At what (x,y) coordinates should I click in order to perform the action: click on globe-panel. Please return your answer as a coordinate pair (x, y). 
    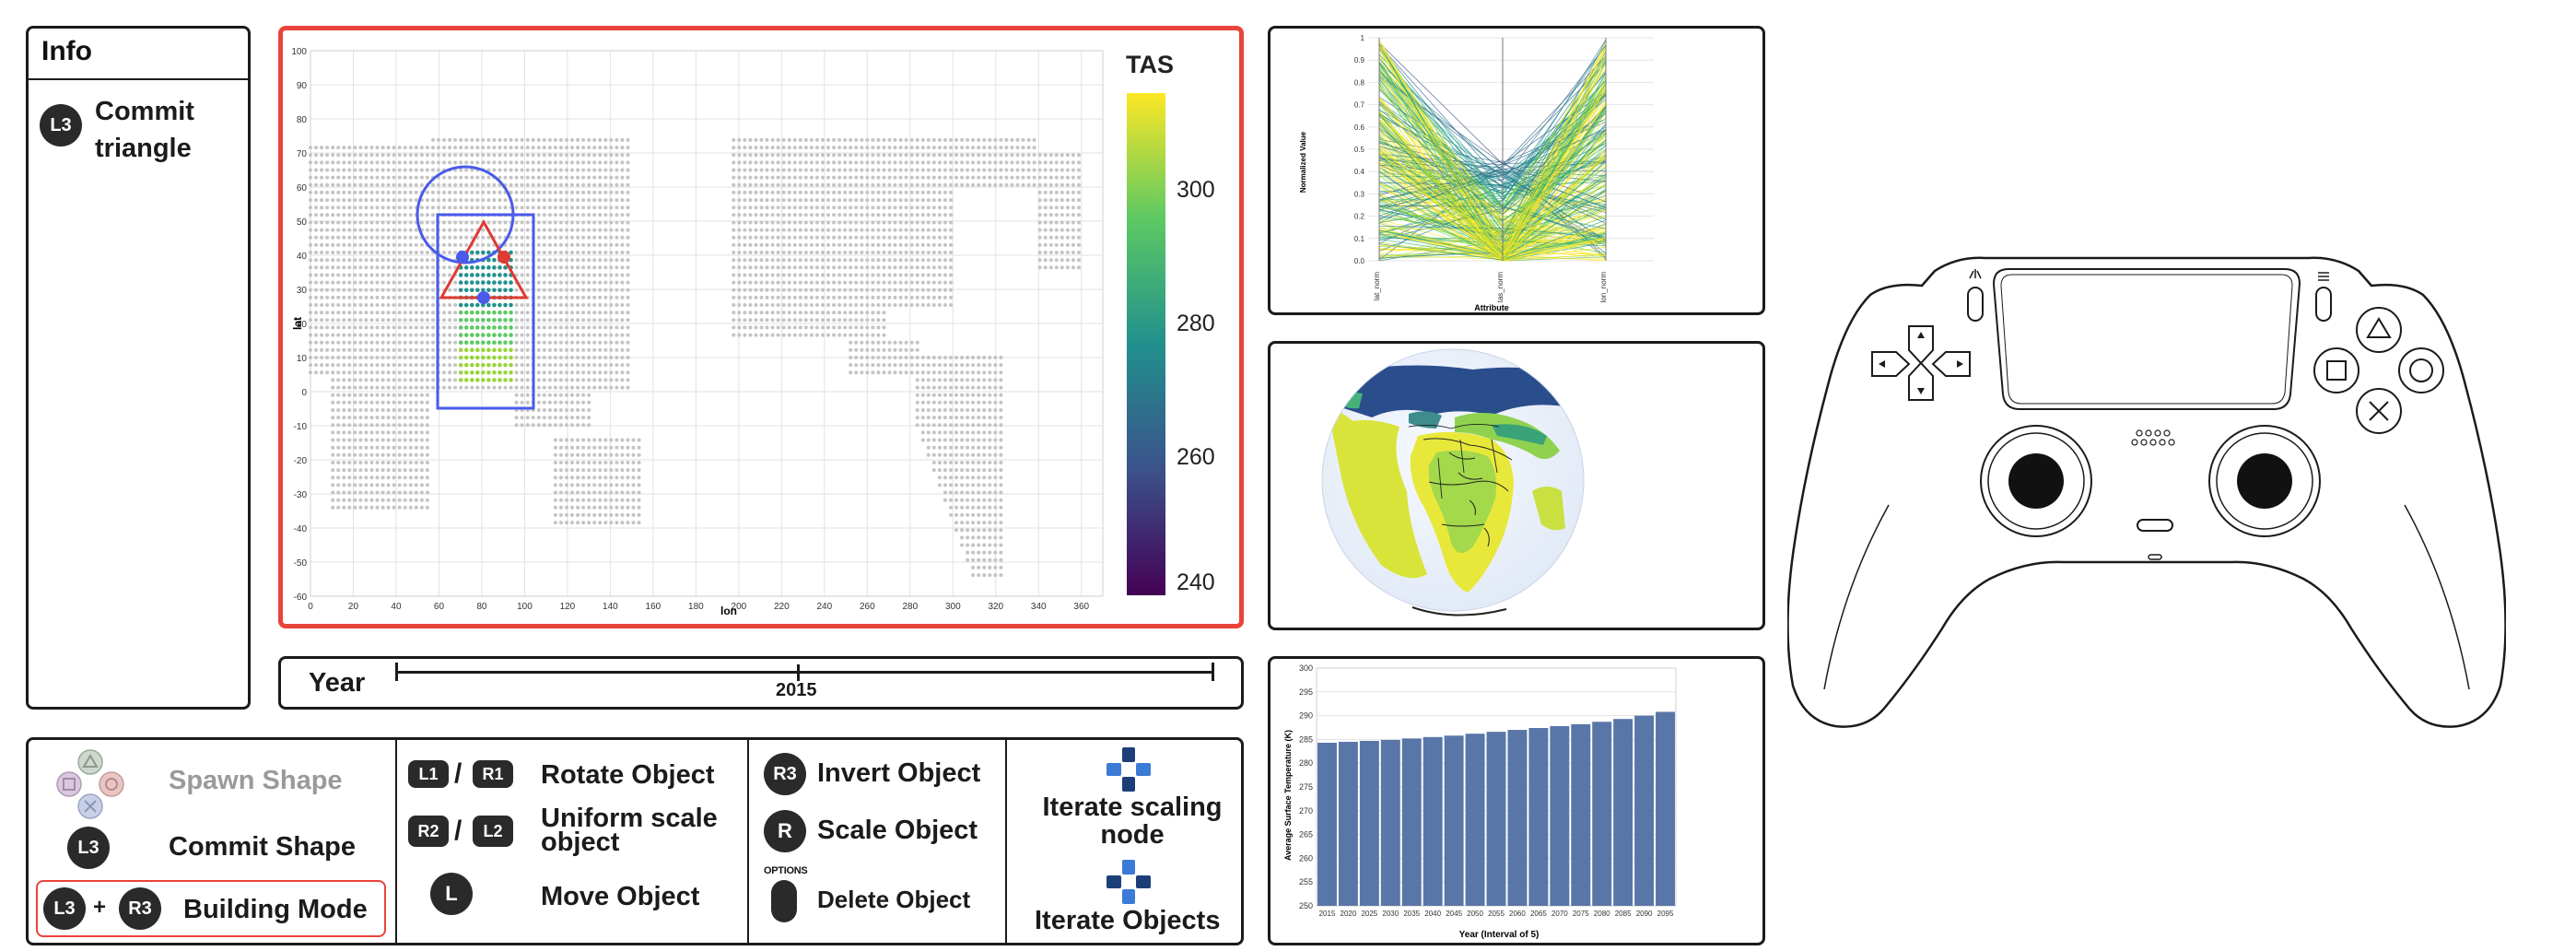
    Looking at the image, I should click on (1516, 485).